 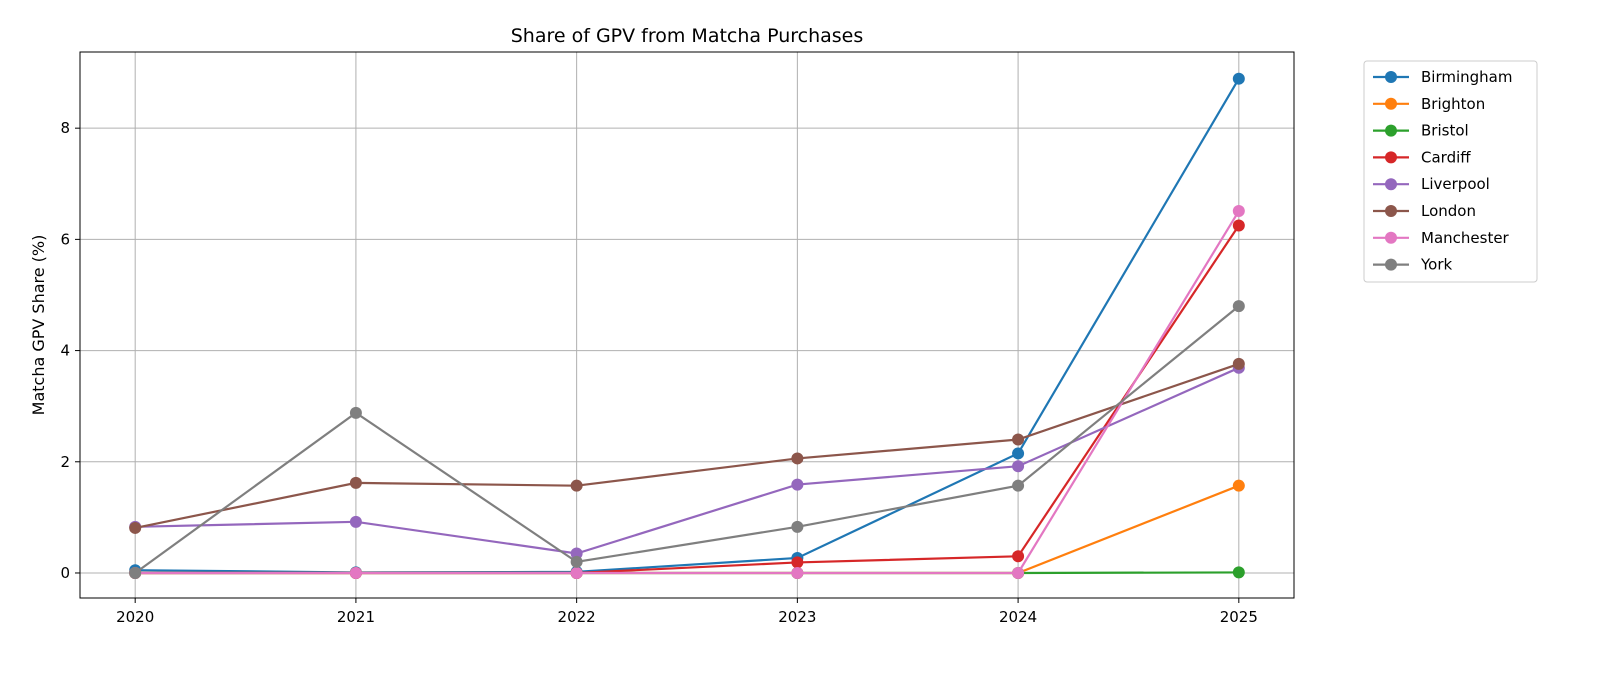 I want to click on legend-label: Manchester, so click(x=1465, y=238).